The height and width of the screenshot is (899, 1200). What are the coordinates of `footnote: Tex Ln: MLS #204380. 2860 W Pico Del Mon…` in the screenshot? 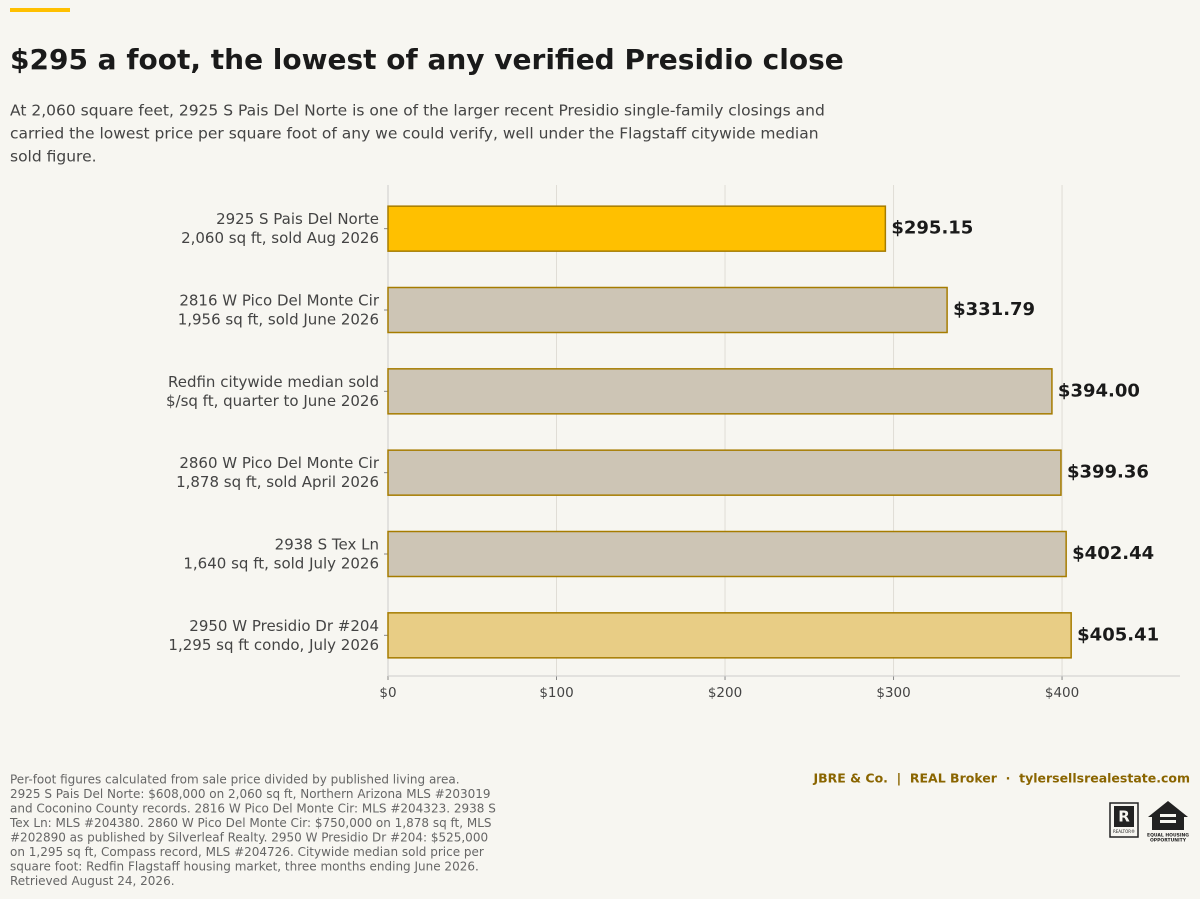 It's located at (250, 823).